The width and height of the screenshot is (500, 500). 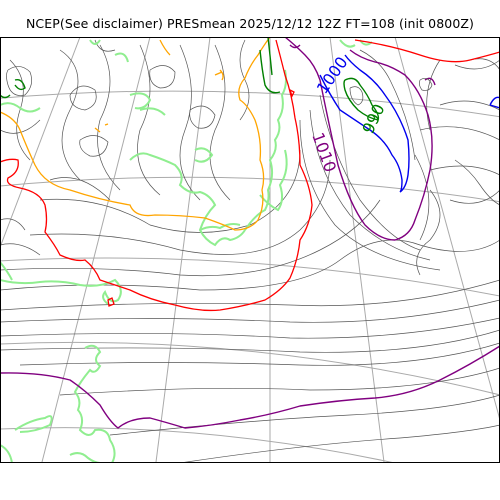 What do you see at coordinates (324, 152) in the screenshot?
I see `contour-label-1010: 1010` at bounding box center [324, 152].